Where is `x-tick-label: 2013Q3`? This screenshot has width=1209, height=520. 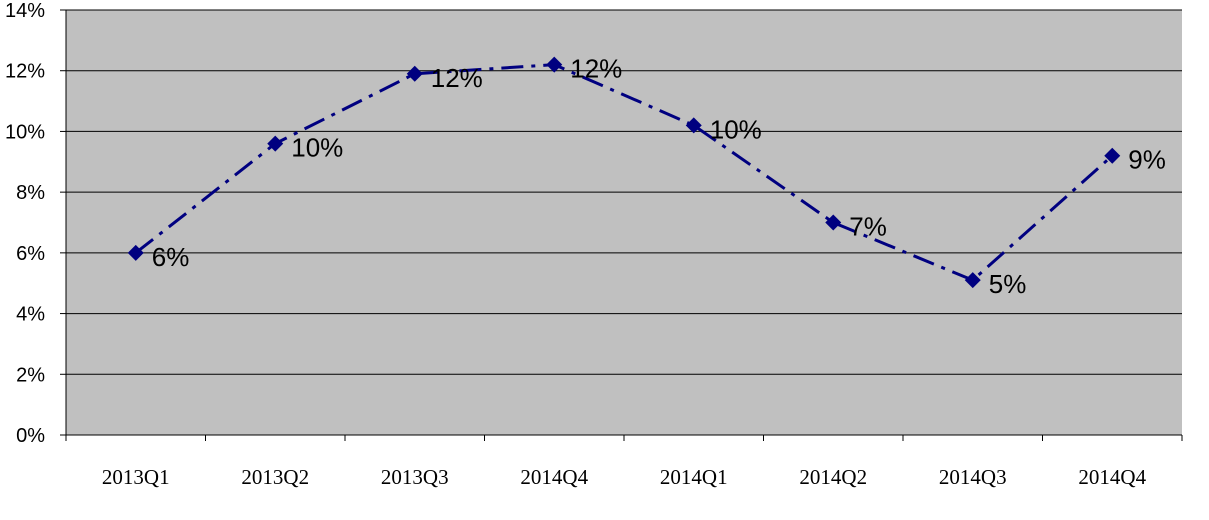 x-tick-label: 2013Q3 is located at coordinates (415, 477).